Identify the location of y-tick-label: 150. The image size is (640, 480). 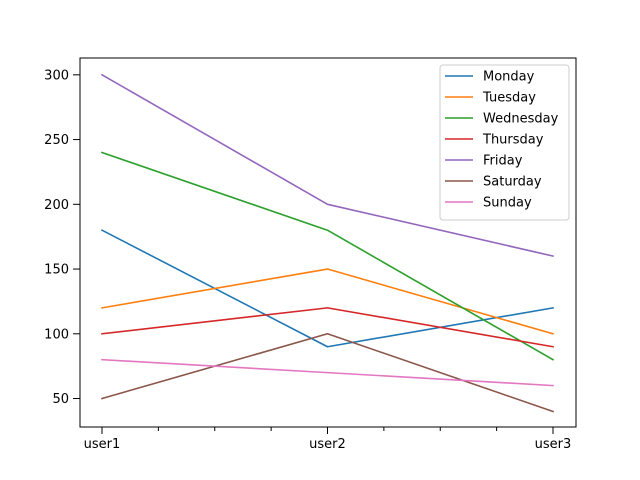
(56, 270).